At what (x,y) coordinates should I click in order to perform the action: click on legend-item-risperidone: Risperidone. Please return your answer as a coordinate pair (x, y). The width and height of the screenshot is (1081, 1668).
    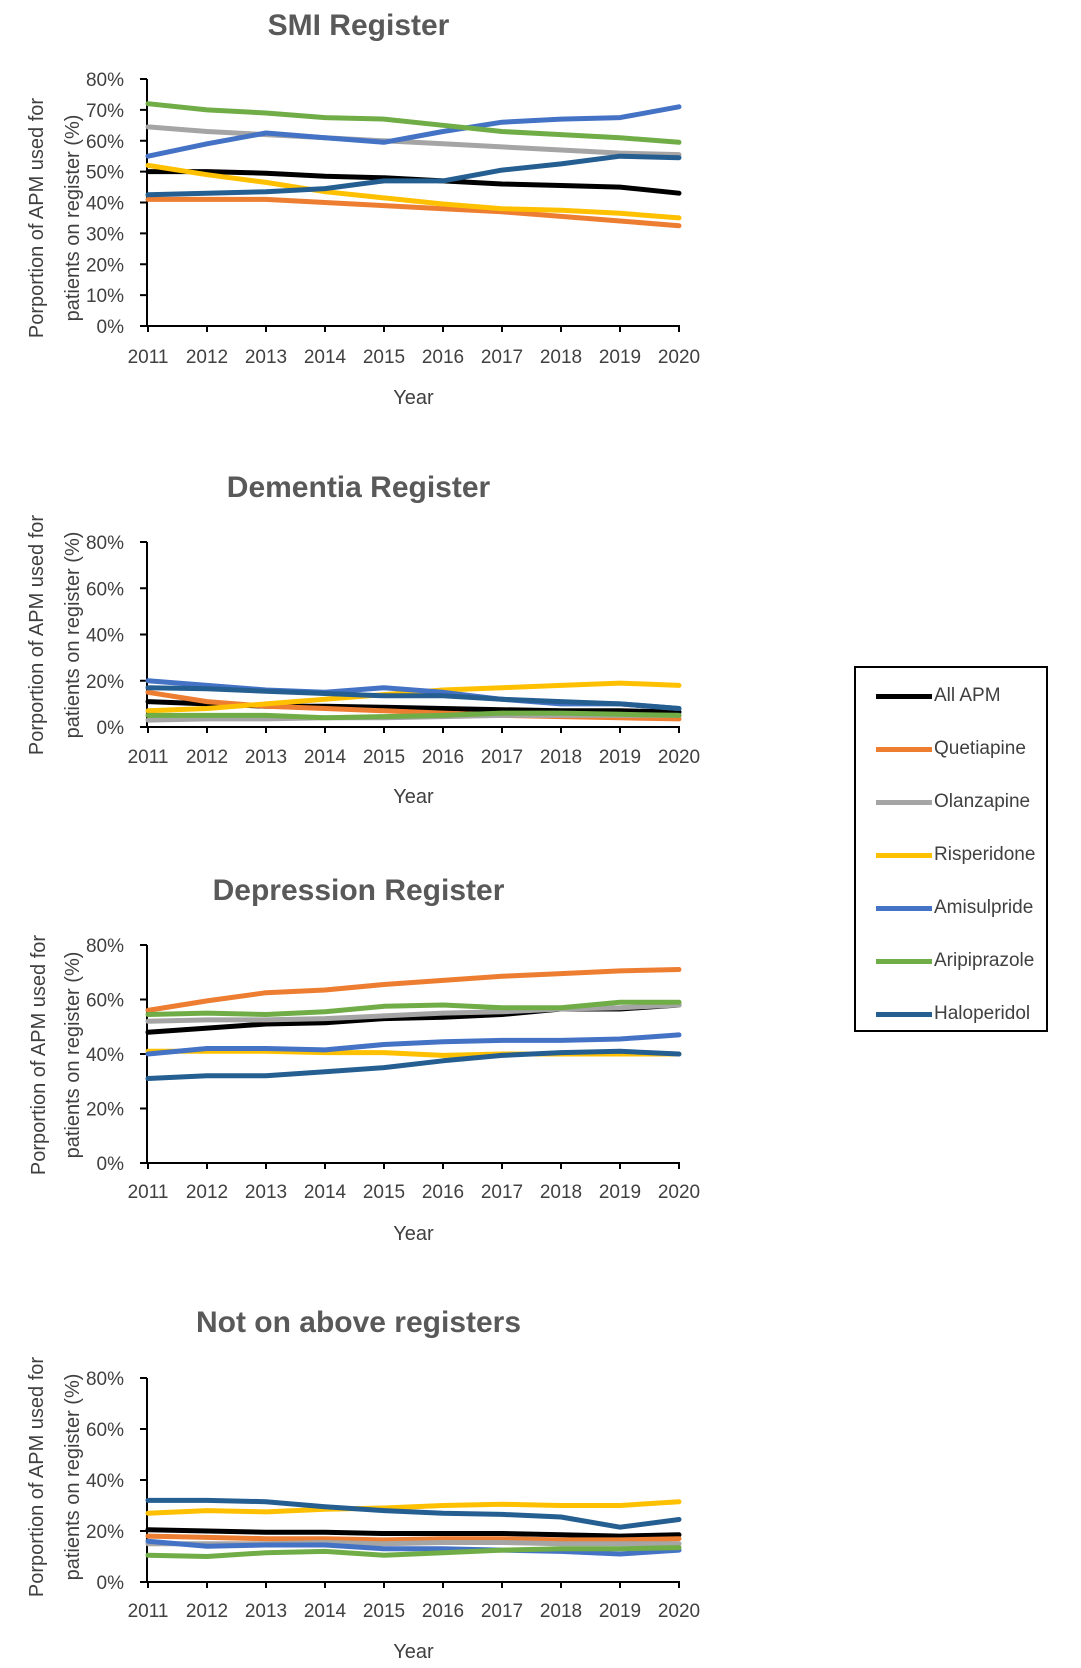
    Looking at the image, I should click on (955, 855).